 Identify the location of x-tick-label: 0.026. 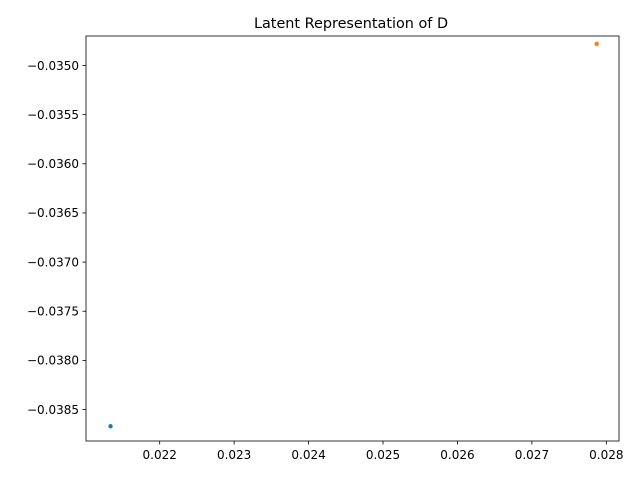
(457, 455).